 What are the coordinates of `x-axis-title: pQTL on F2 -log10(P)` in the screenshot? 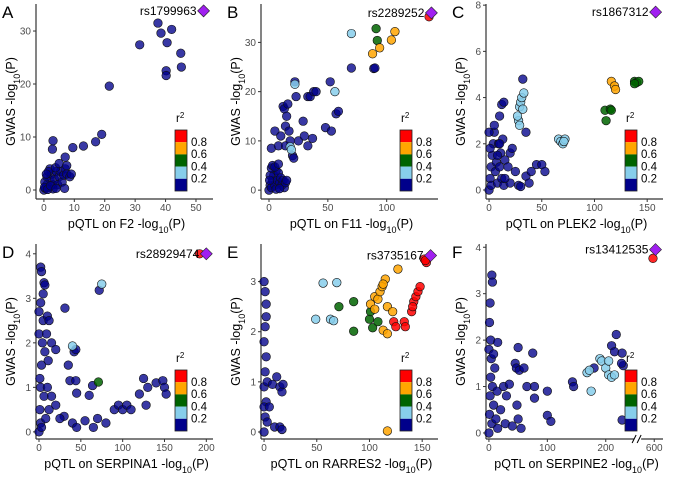 It's located at (126, 226).